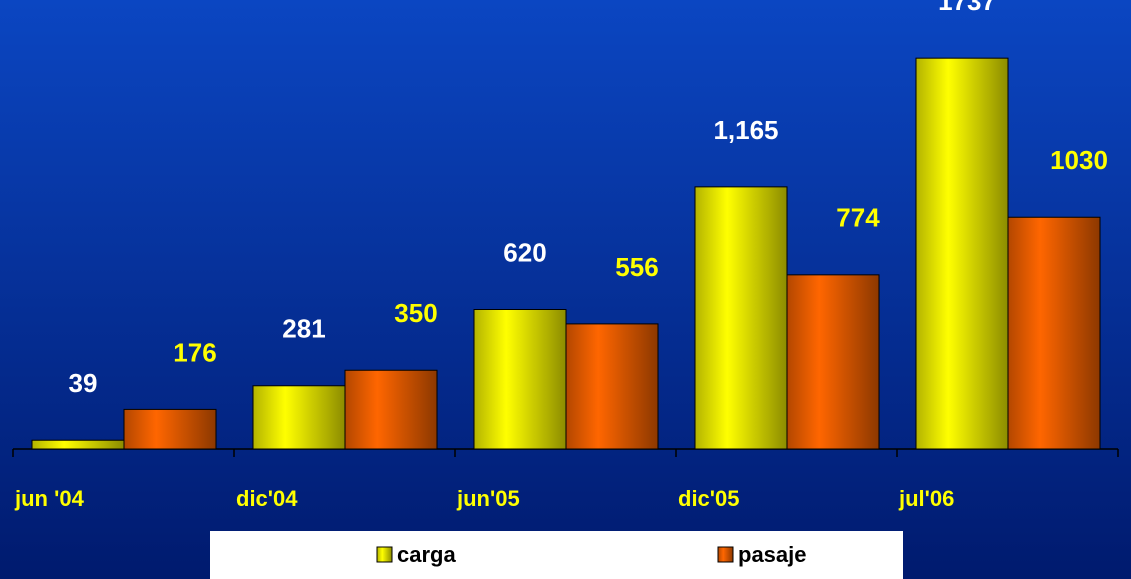  I want to click on legend-label: pasaje, so click(772, 554).